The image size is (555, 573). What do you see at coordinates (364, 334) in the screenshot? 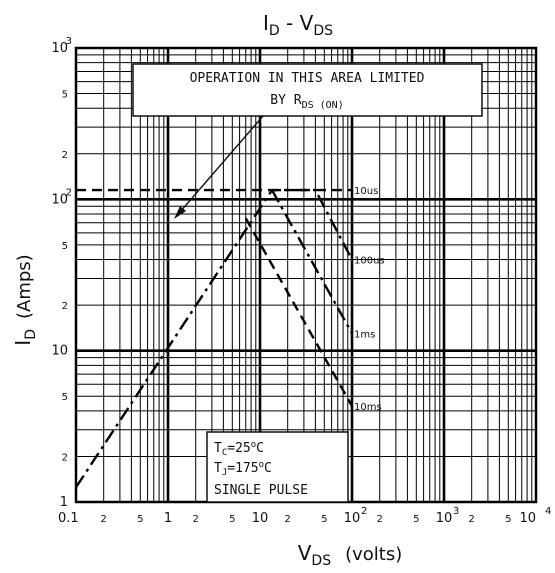
I see `series-label-1ms: 1ms` at bounding box center [364, 334].